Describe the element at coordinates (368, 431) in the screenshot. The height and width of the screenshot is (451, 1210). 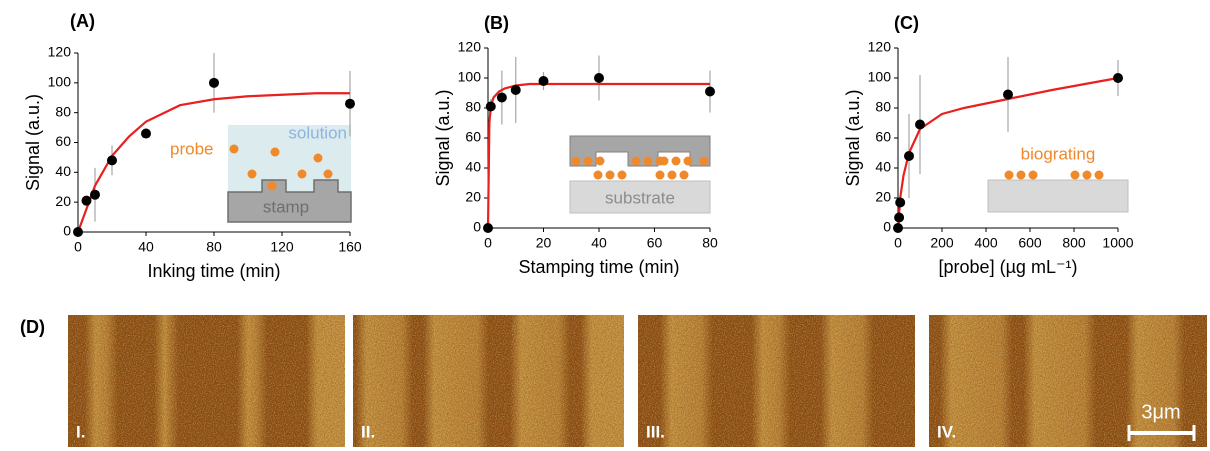
I see `image-label: II.` at that location.